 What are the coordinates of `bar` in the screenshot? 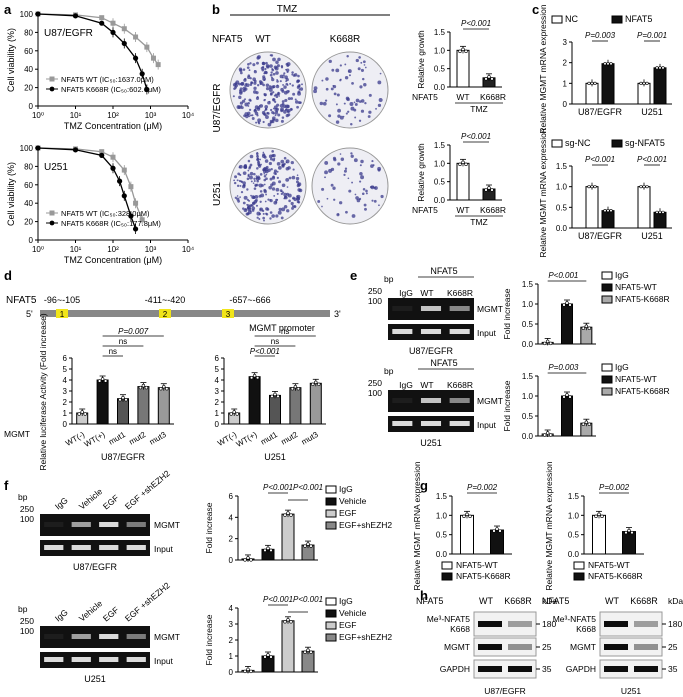 It's located at (275, 409).